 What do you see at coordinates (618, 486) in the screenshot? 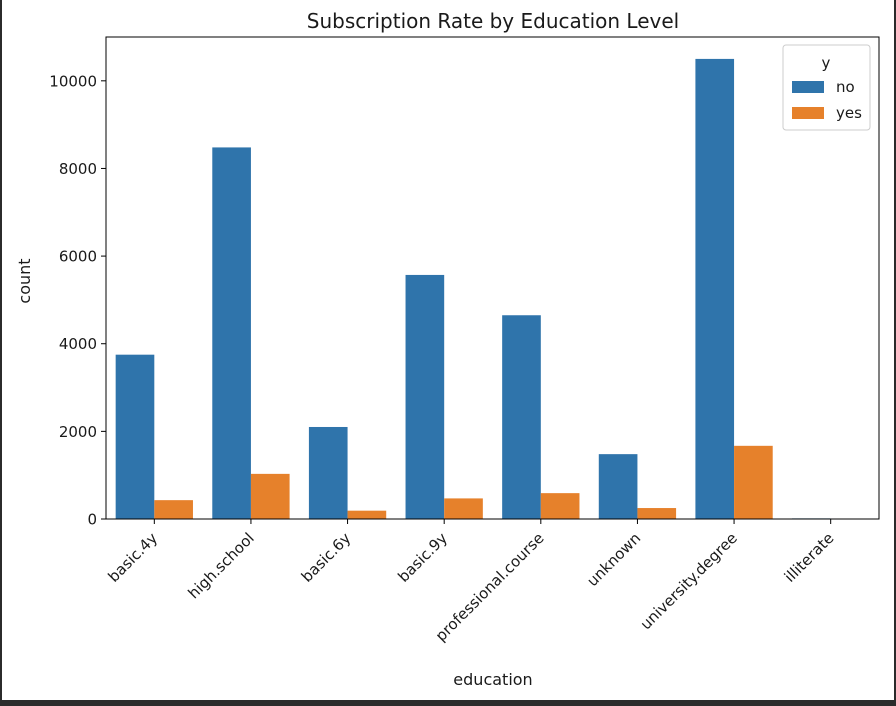
I see `bar-no-unknown` at bounding box center [618, 486].